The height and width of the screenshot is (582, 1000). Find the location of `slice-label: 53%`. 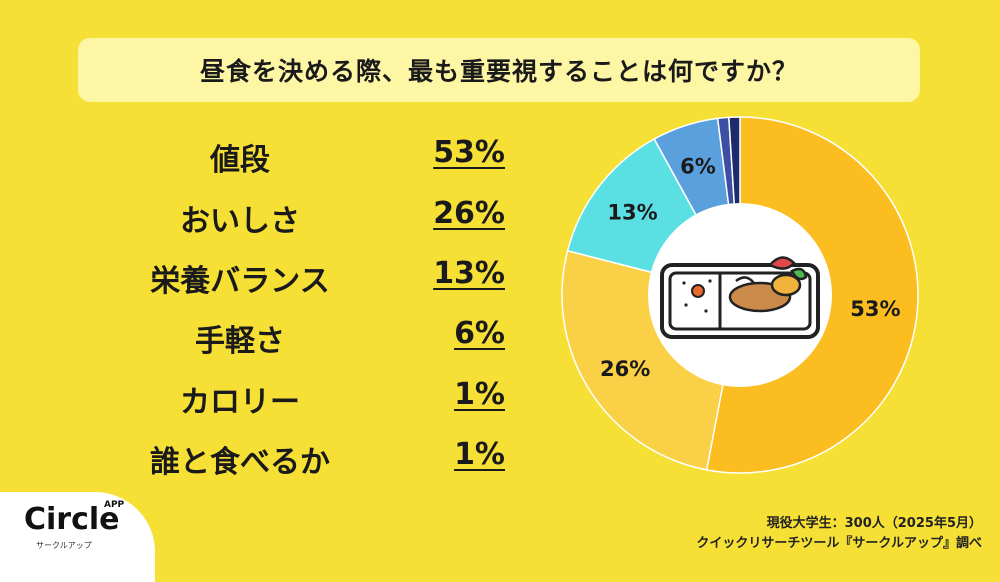

slice-label: 53% is located at coordinates (875, 309).